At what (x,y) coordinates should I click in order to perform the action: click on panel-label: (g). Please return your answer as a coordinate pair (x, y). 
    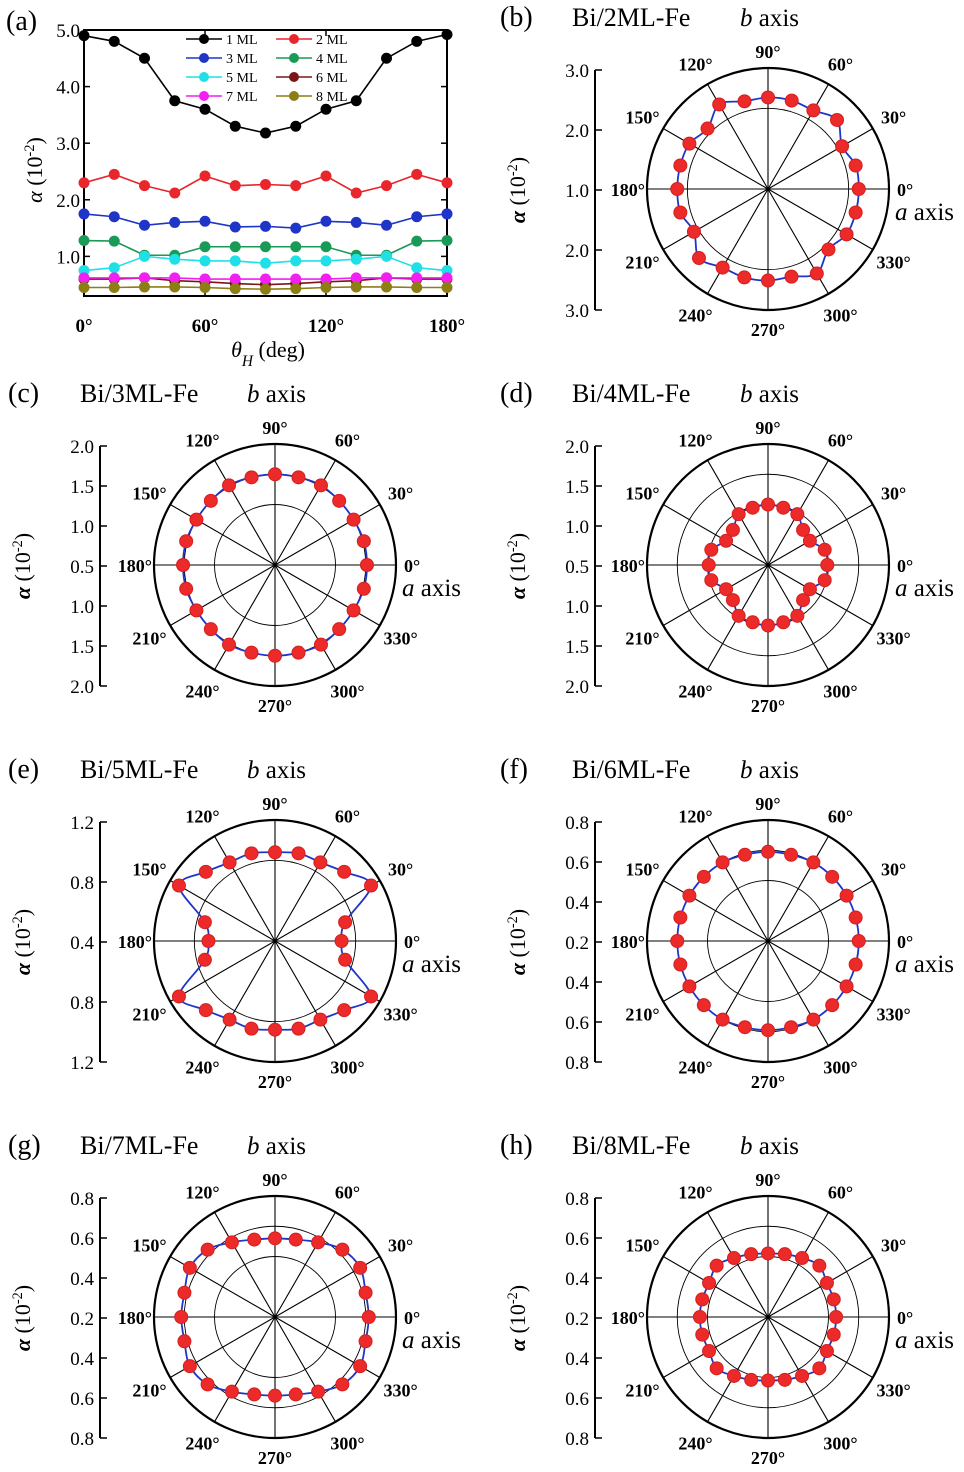
    Looking at the image, I should click on (24, 1145).